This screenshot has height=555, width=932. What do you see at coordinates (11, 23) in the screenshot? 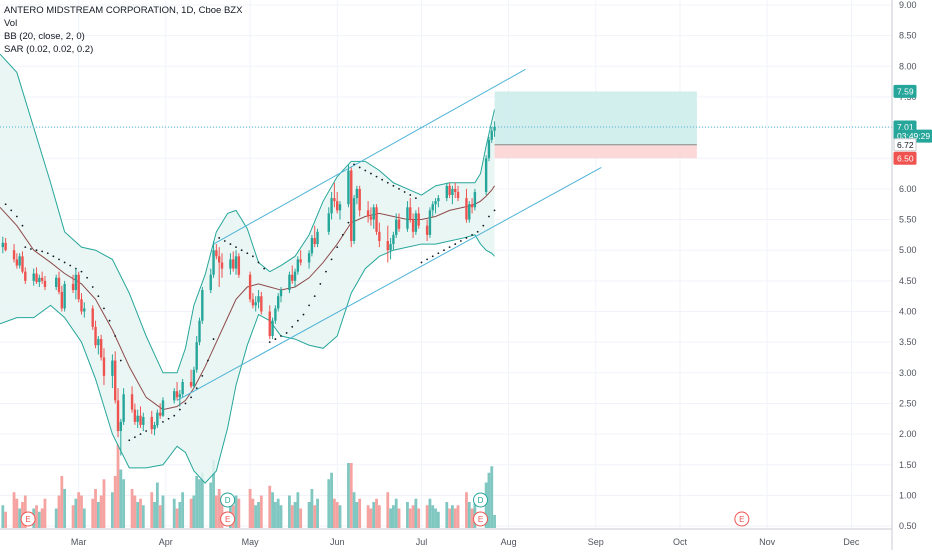
I see `study-volume: Vol` at bounding box center [11, 23].